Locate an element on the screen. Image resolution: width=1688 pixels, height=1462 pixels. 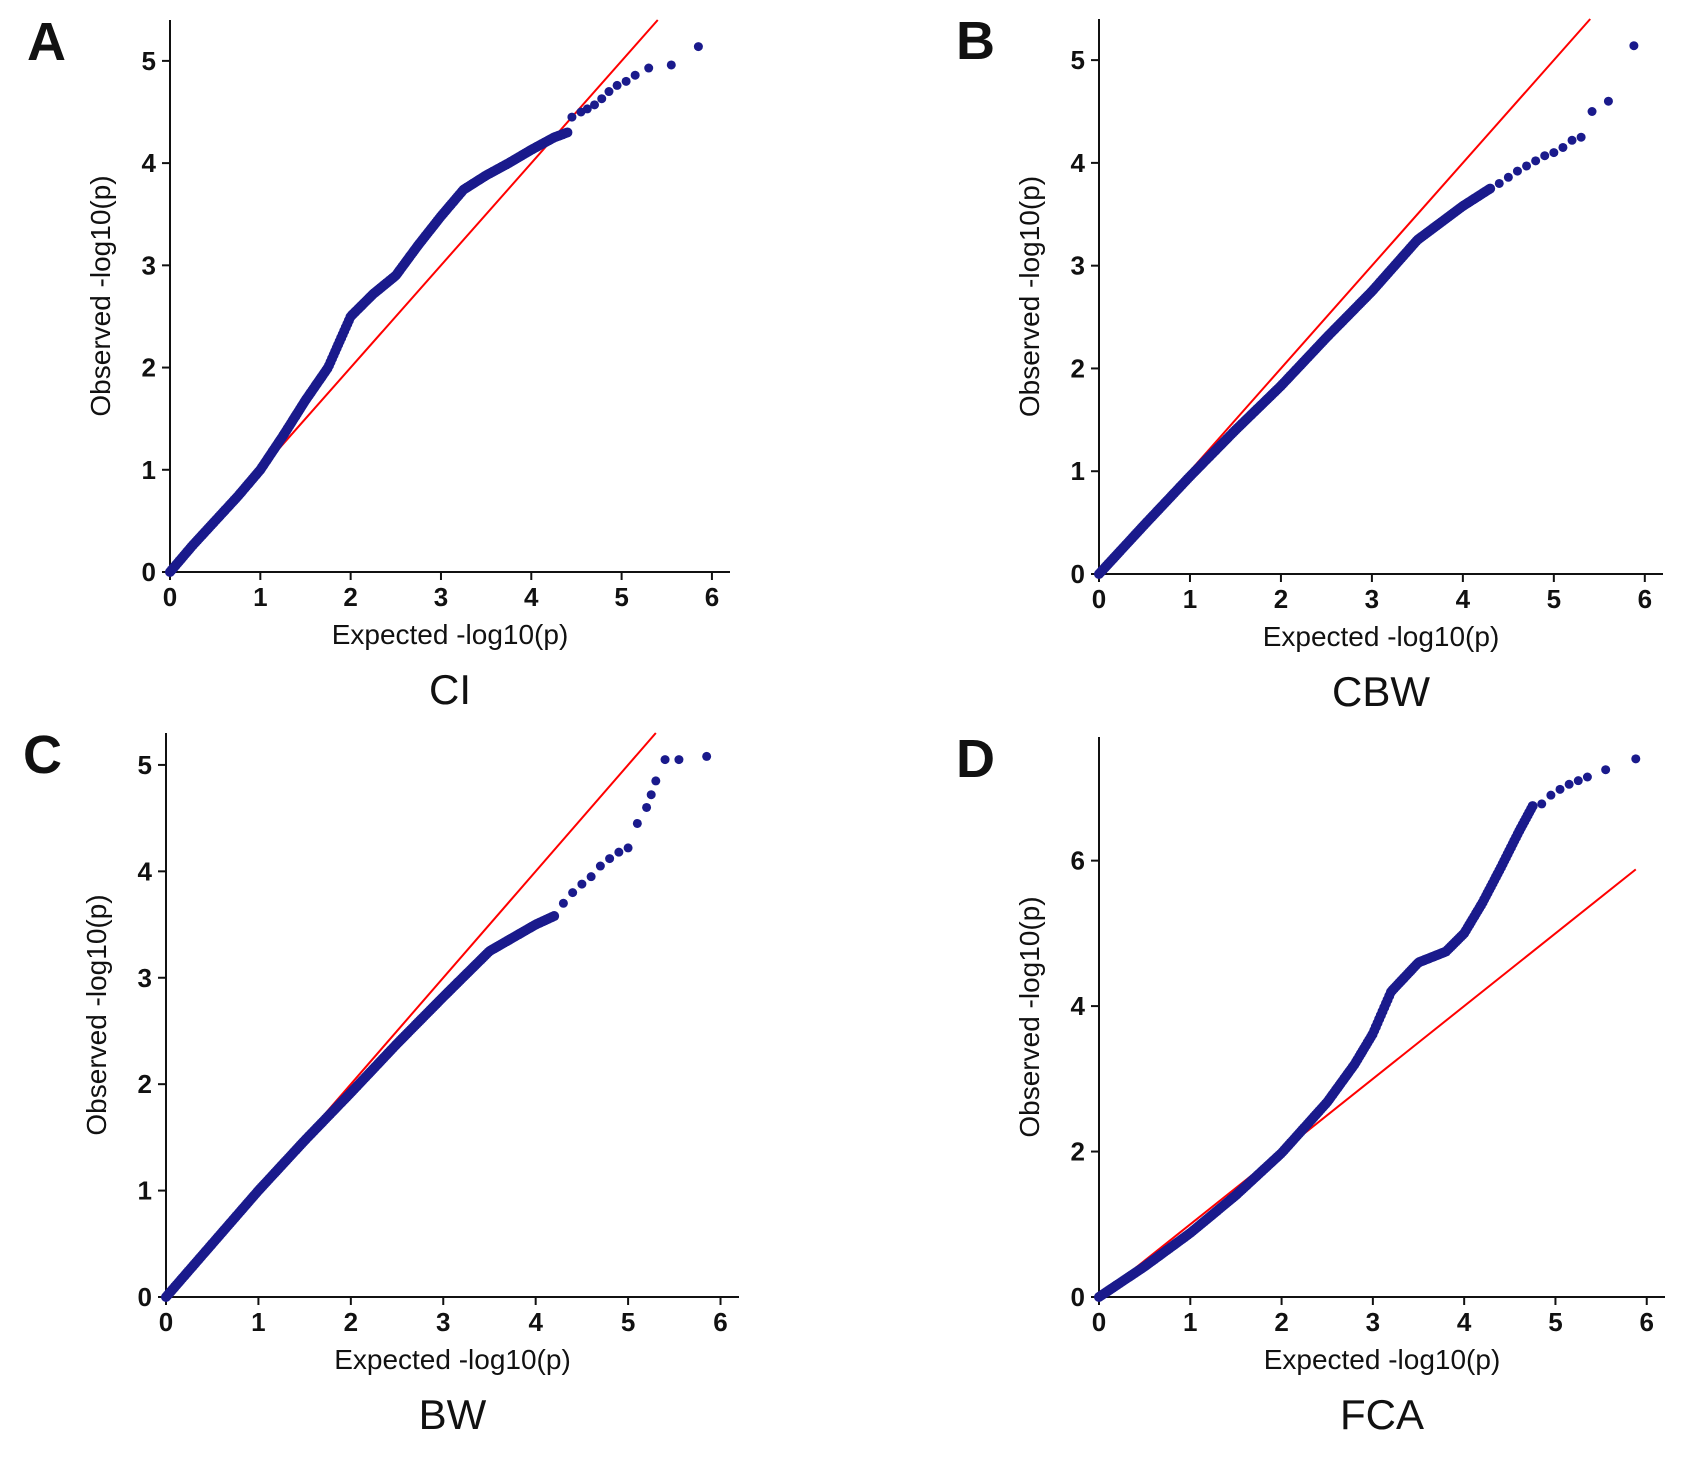
panel-letter: D is located at coordinates (975, 759).